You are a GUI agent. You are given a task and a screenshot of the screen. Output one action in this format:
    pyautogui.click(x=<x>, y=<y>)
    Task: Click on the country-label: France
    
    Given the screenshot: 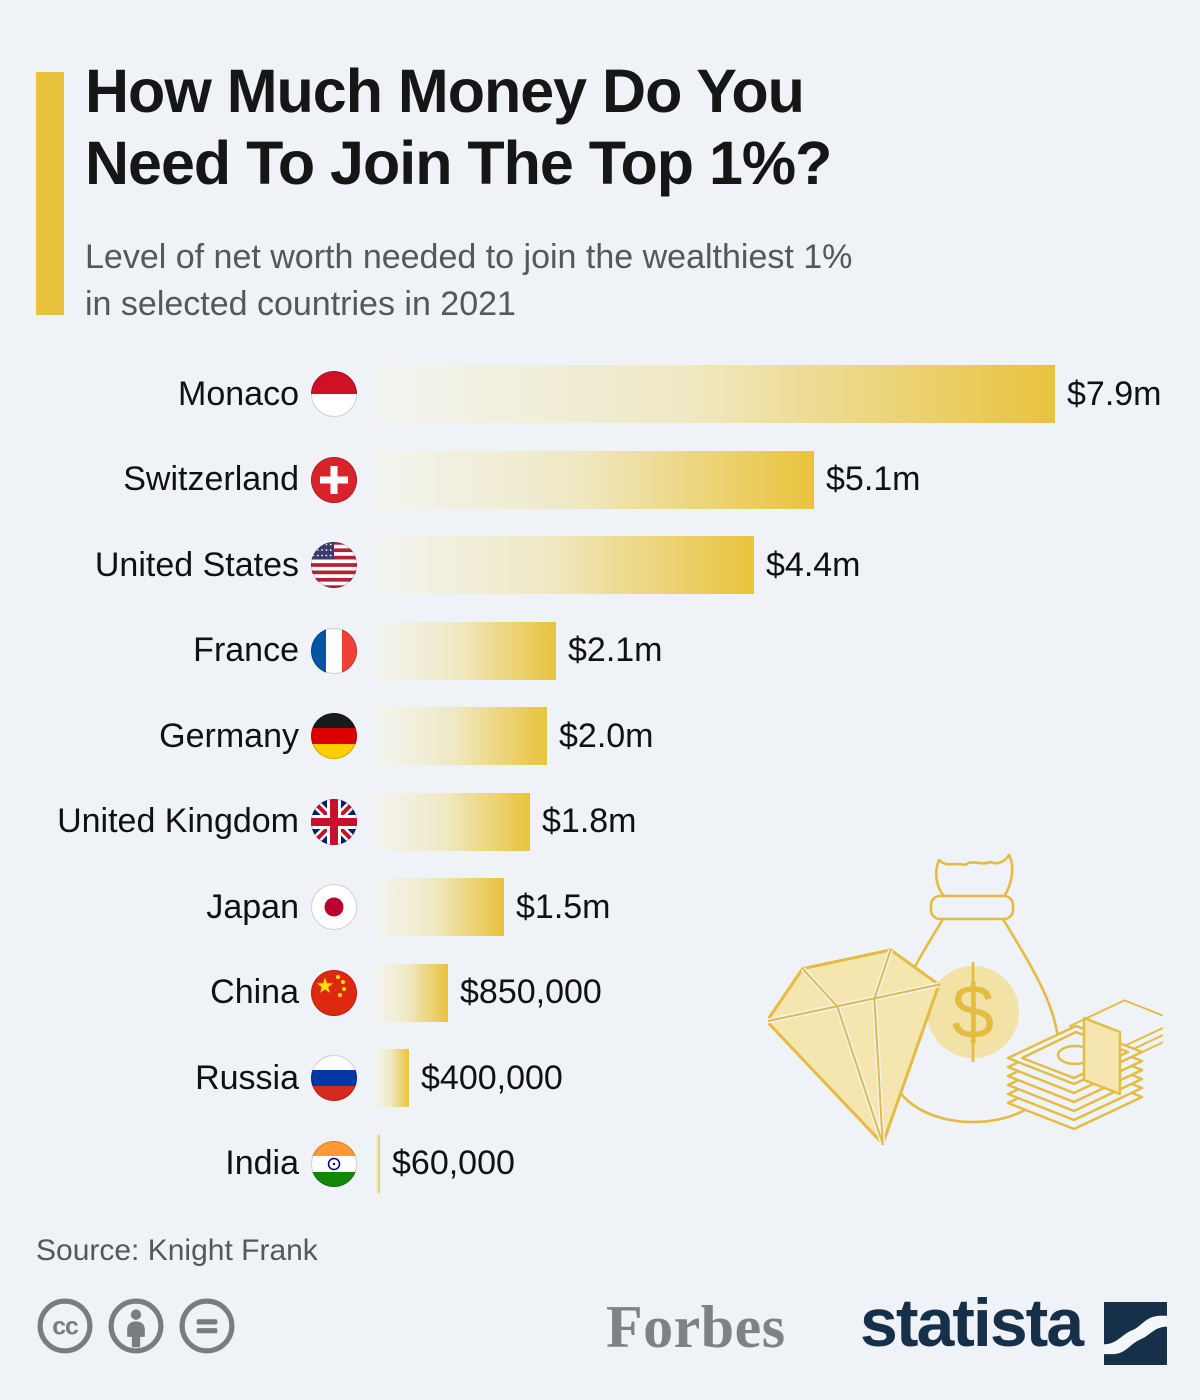 What is the action you would take?
    pyautogui.click(x=246, y=650)
    